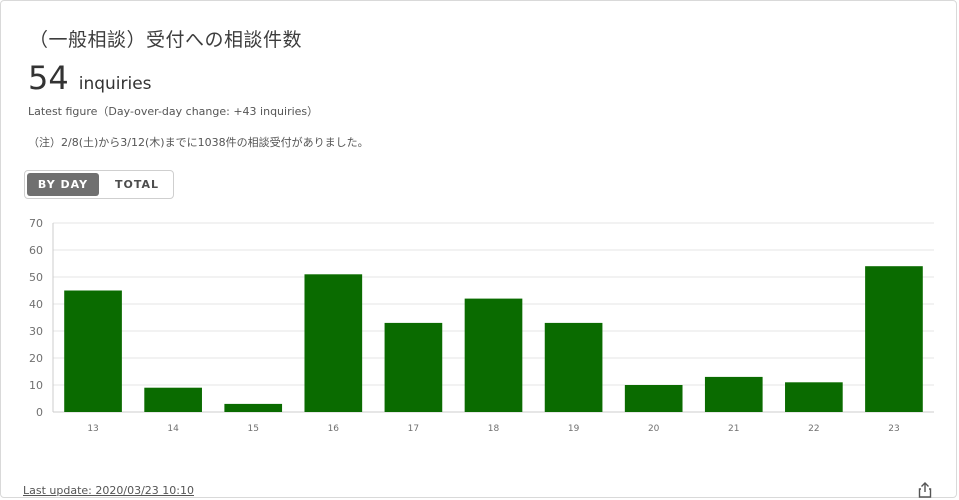  What do you see at coordinates (36, 358) in the screenshot?
I see `y-tick-label: 20` at bounding box center [36, 358].